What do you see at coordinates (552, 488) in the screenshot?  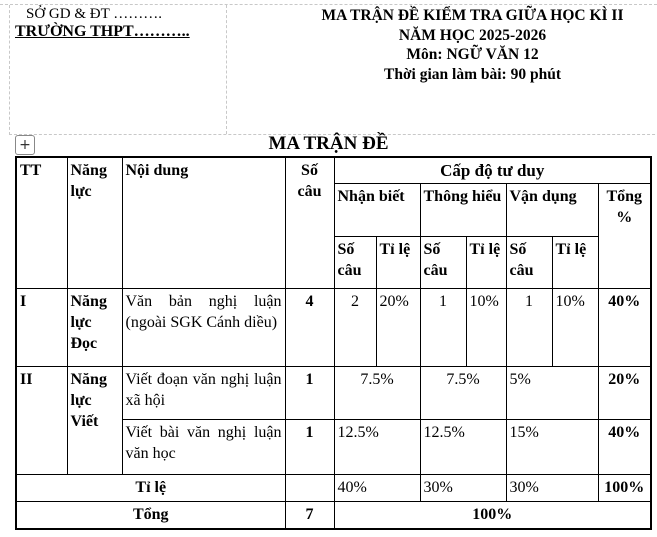 I see `ti-le-vd: 30%` at bounding box center [552, 488].